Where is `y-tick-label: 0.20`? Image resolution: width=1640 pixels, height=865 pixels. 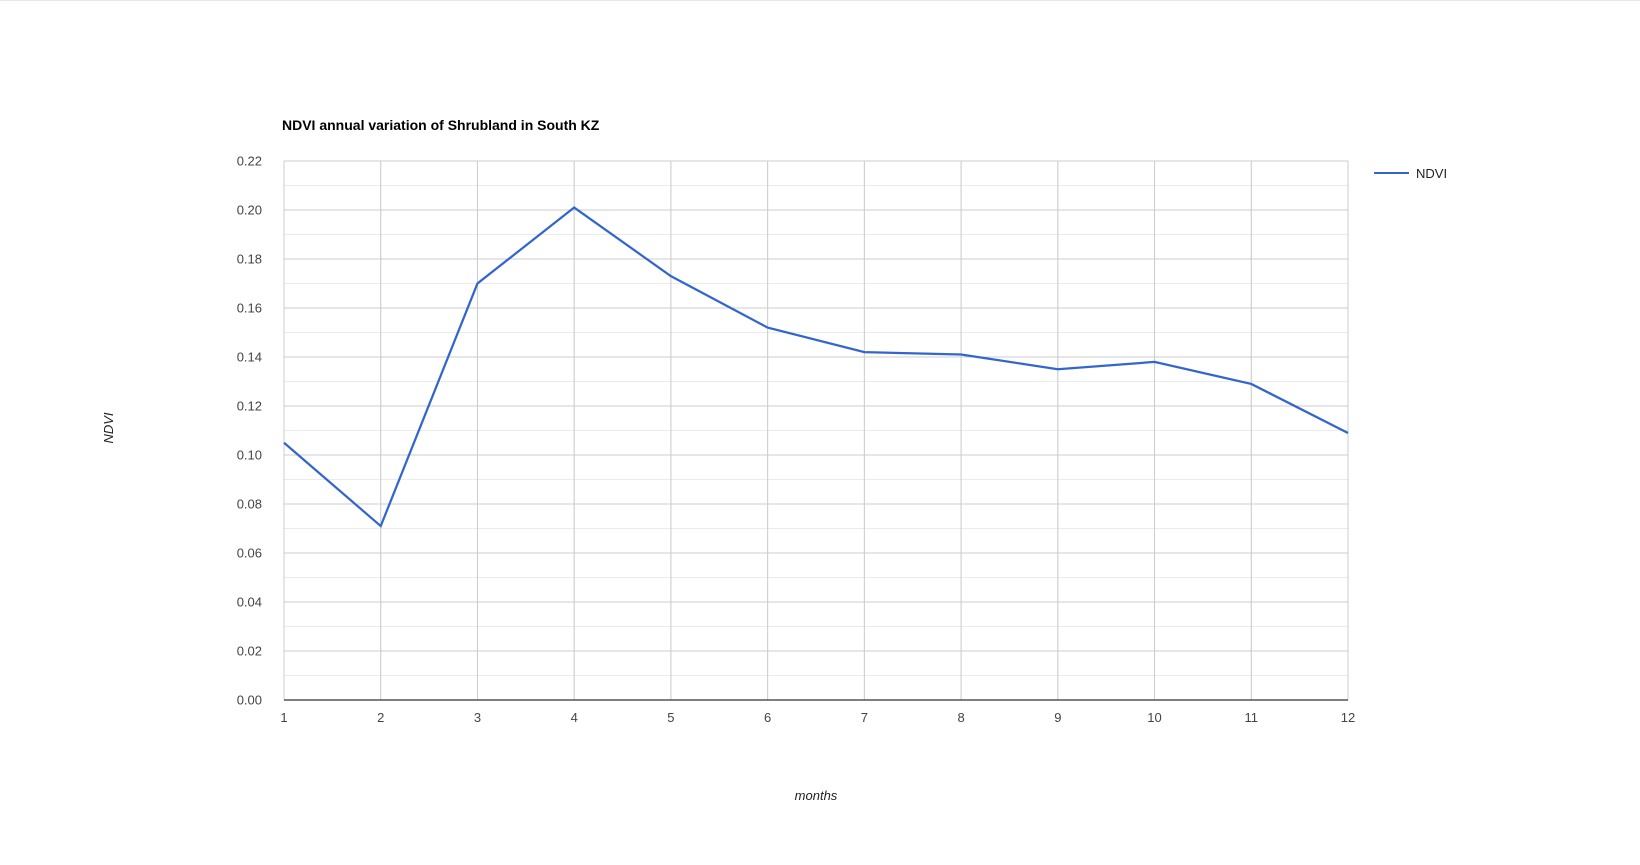 y-tick-label: 0.20 is located at coordinates (249, 210).